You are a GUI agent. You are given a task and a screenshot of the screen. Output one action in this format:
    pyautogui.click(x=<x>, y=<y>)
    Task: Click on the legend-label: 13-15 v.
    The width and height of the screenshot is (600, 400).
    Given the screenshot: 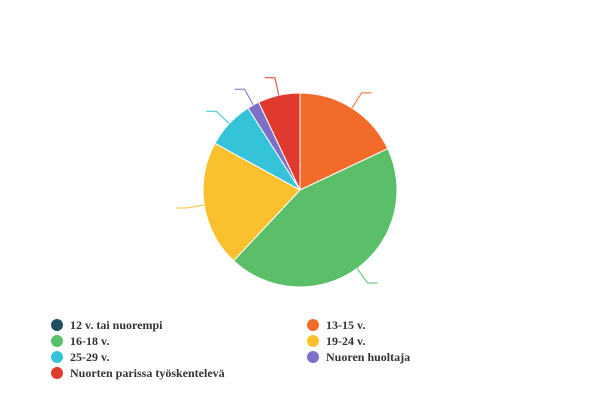 What is the action you would take?
    pyautogui.click(x=345, y=325)
    